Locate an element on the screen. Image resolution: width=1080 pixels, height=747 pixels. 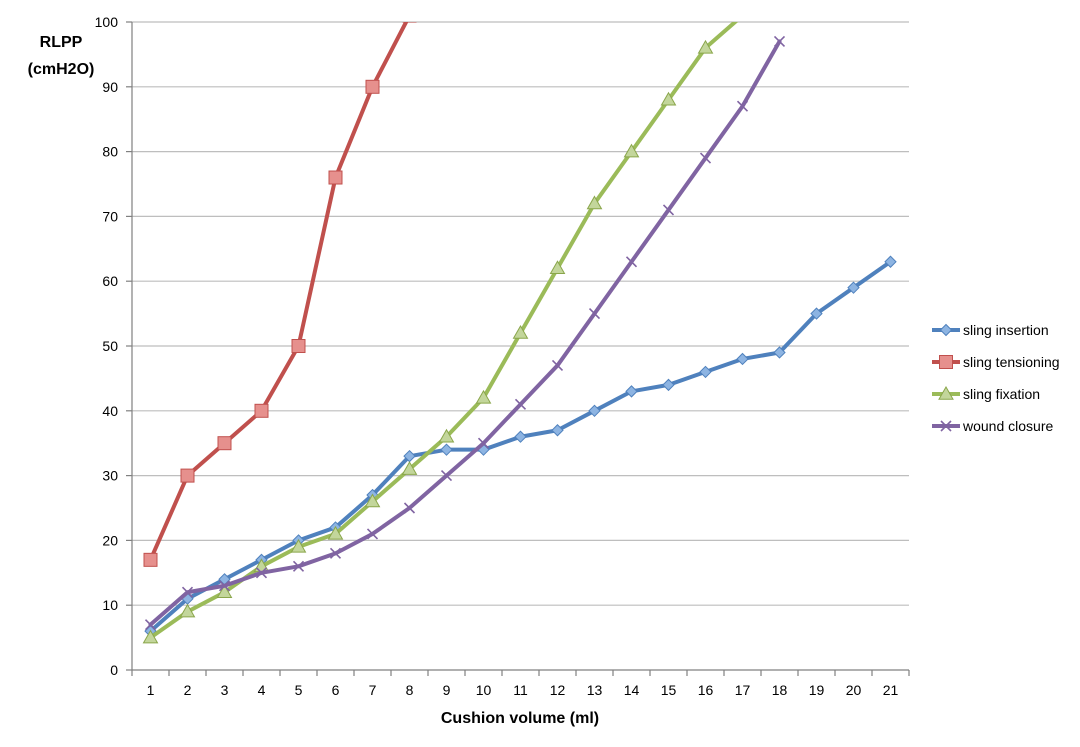
legend-item-sling-tensioning: sling tensioning is located at coordinates (996, 362).